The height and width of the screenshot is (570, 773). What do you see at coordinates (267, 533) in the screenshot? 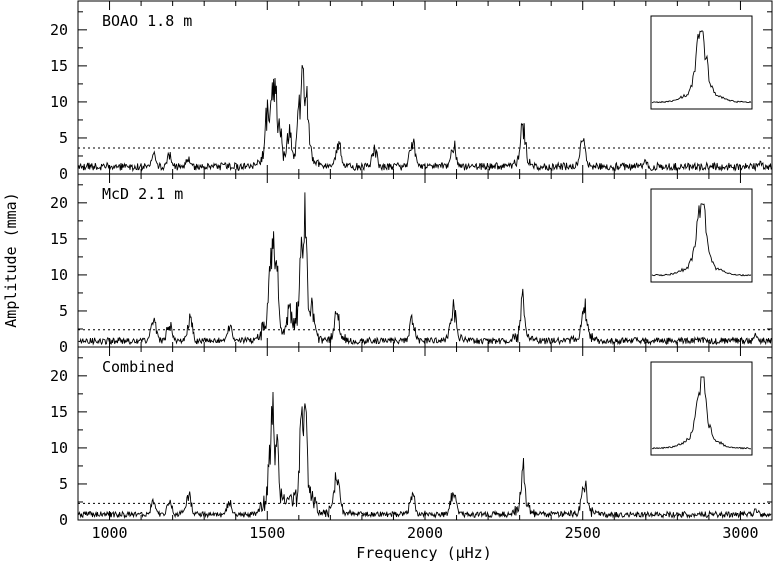
I see `x-tick-label: 1500` at bounding box center [267, 533].